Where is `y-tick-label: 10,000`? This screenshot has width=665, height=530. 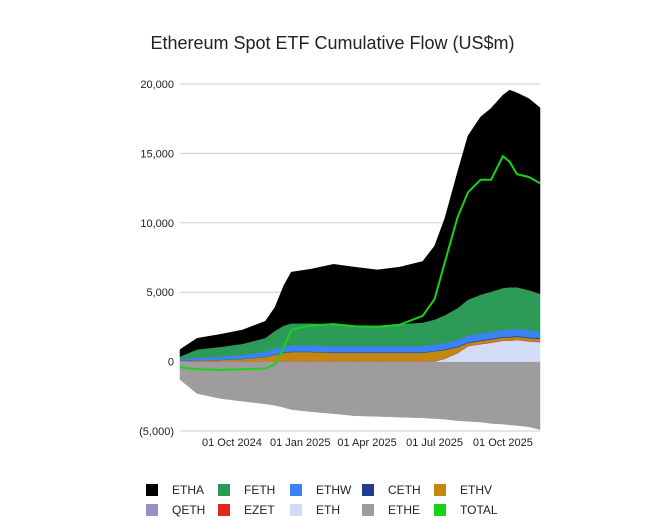
y-tick-label: 10,000 is located at coordinates (157, 224).